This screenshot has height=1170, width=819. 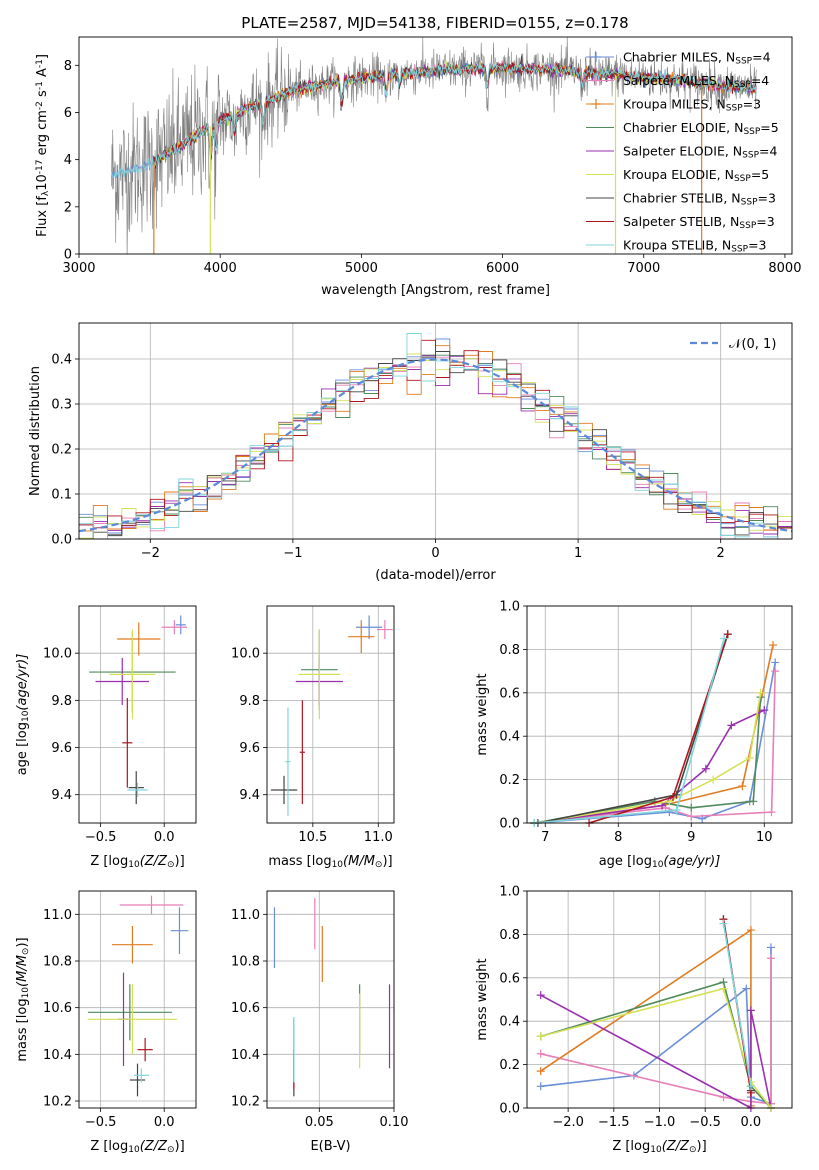 I want to click on y-tick-label: 0.2, so click(x=61, y=450).